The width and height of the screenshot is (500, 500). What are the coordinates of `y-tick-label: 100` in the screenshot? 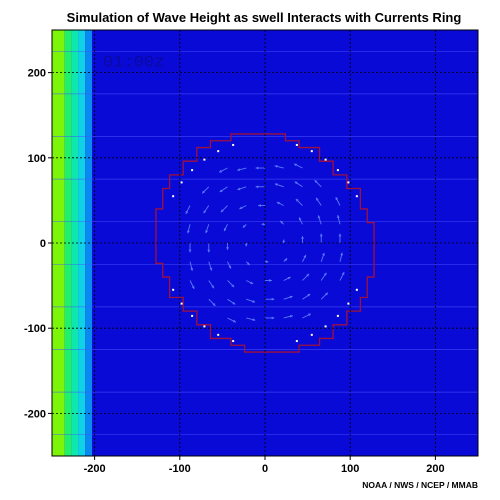 It's located at (37, 159).